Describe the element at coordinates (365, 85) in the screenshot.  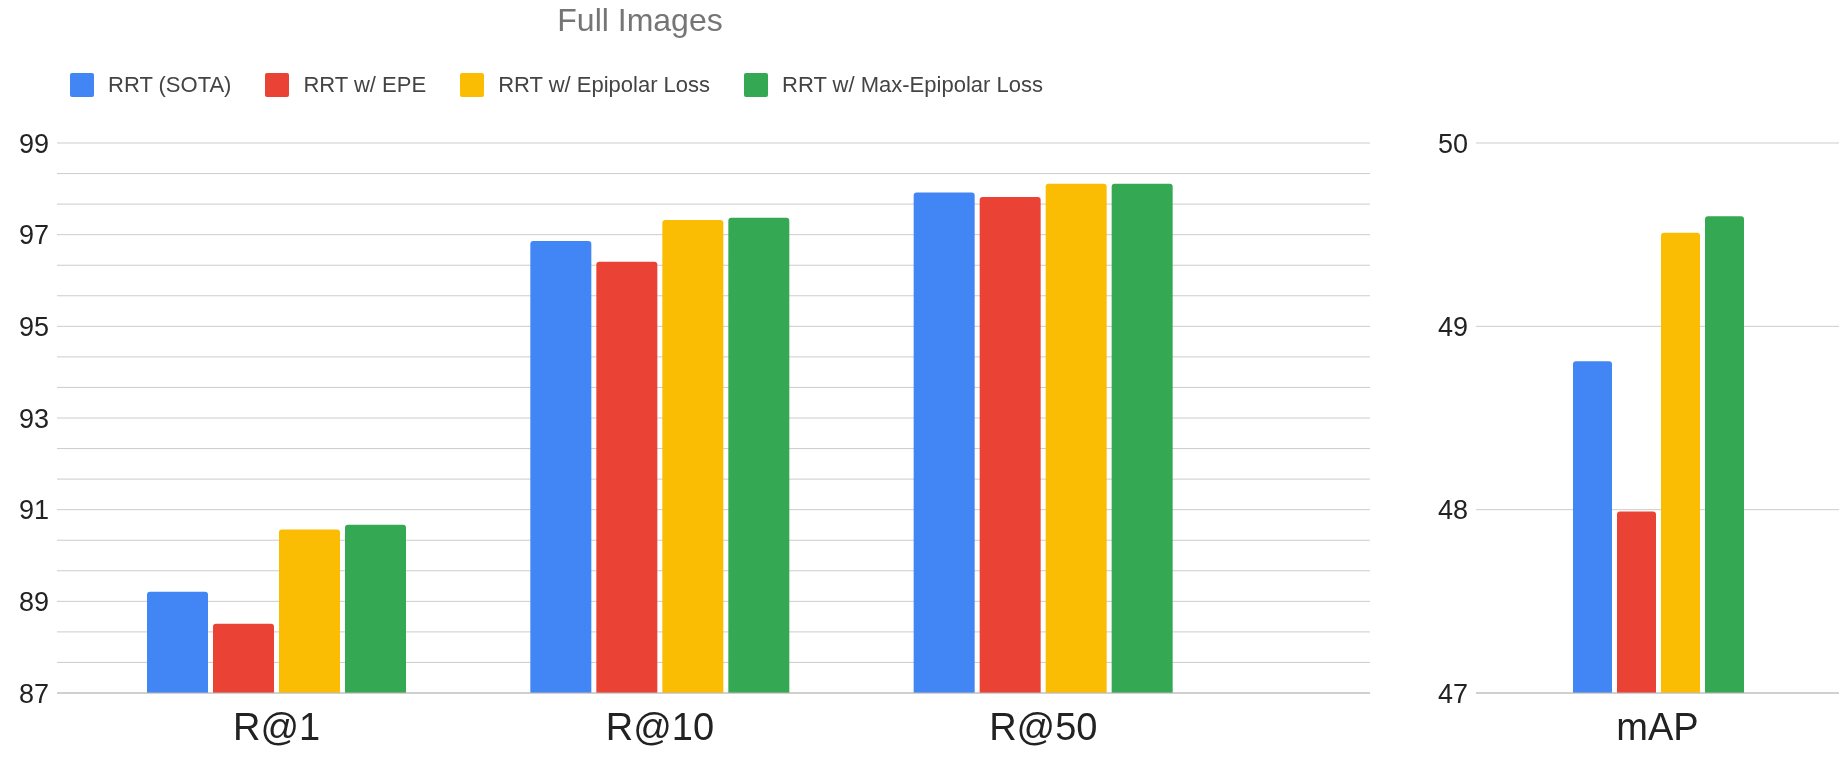
I see `legend-label: RRT w/ EPE` at that location.